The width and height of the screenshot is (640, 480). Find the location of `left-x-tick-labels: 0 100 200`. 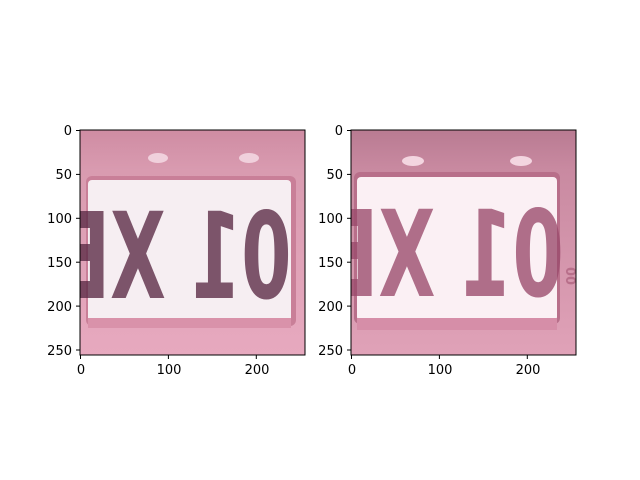

left-x-tick-labels: 0 100 200 is located at coordinates (173, 370).